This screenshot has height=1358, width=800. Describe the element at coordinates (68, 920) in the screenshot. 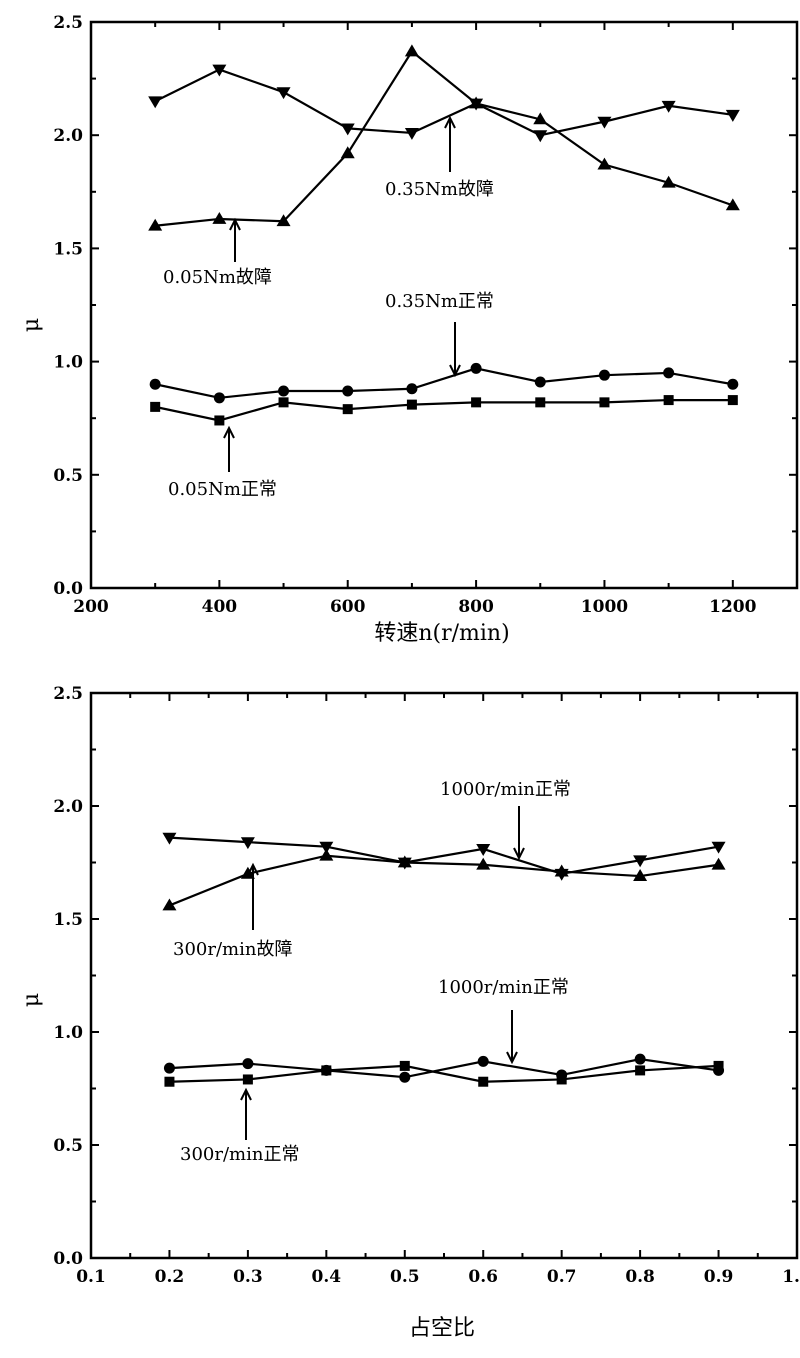

I see `y-tick-label: 1.5` at that location.